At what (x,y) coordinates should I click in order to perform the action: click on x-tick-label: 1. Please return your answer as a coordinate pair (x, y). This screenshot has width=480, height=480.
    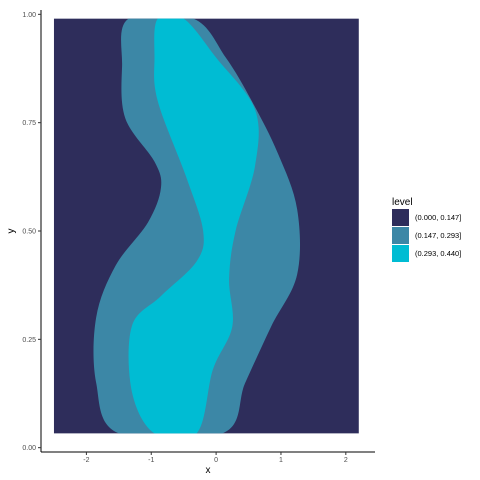
    Looking at the image, I should click on (281, 460).